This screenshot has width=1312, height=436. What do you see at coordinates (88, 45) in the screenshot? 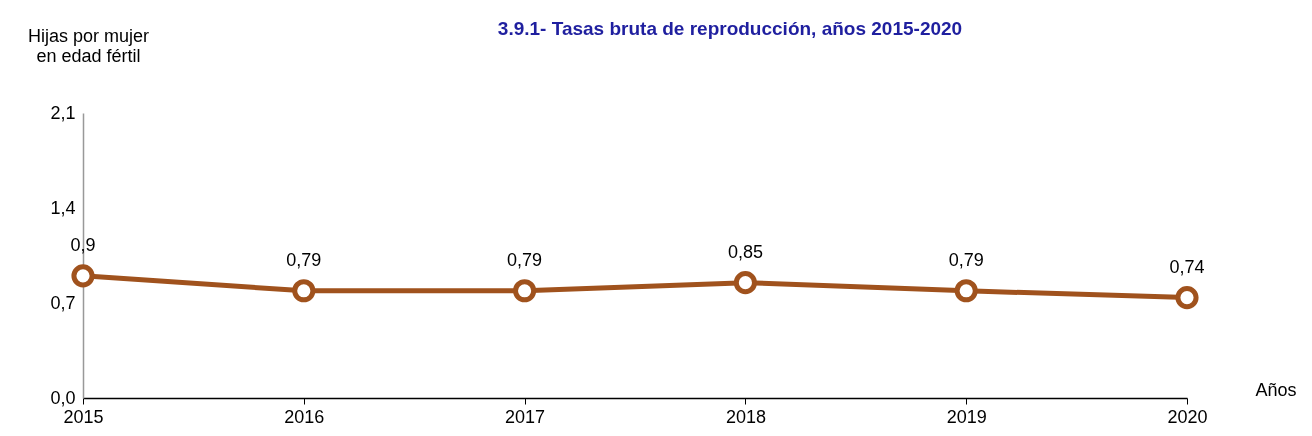
I see `y-axis-title: Hijas por mujer en edad fértil` at bounding box center [88, 45].